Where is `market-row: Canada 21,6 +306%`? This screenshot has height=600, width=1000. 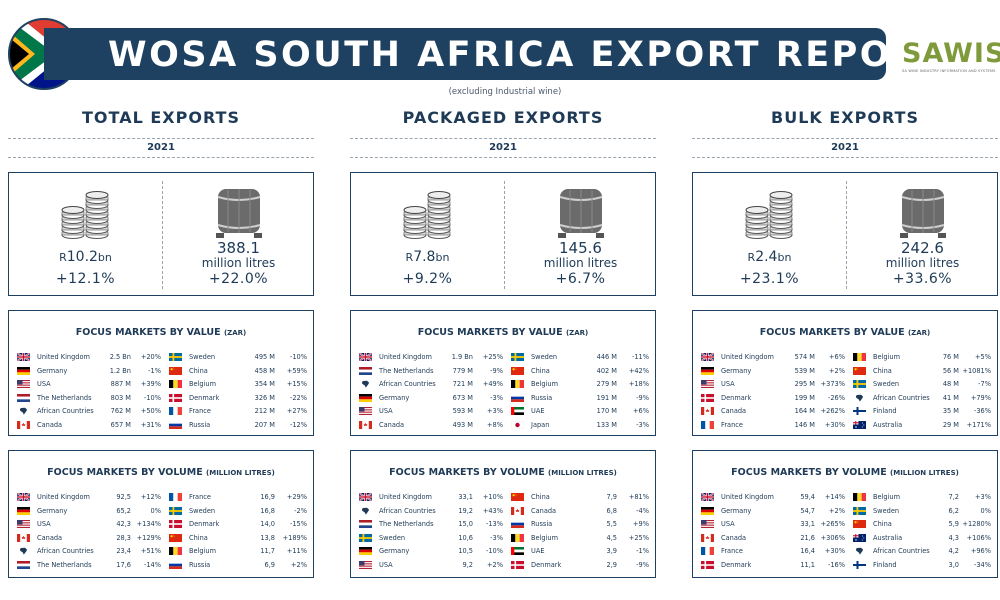
market-row: Canada 21,6 +306% is located at coordinates (774, 539).